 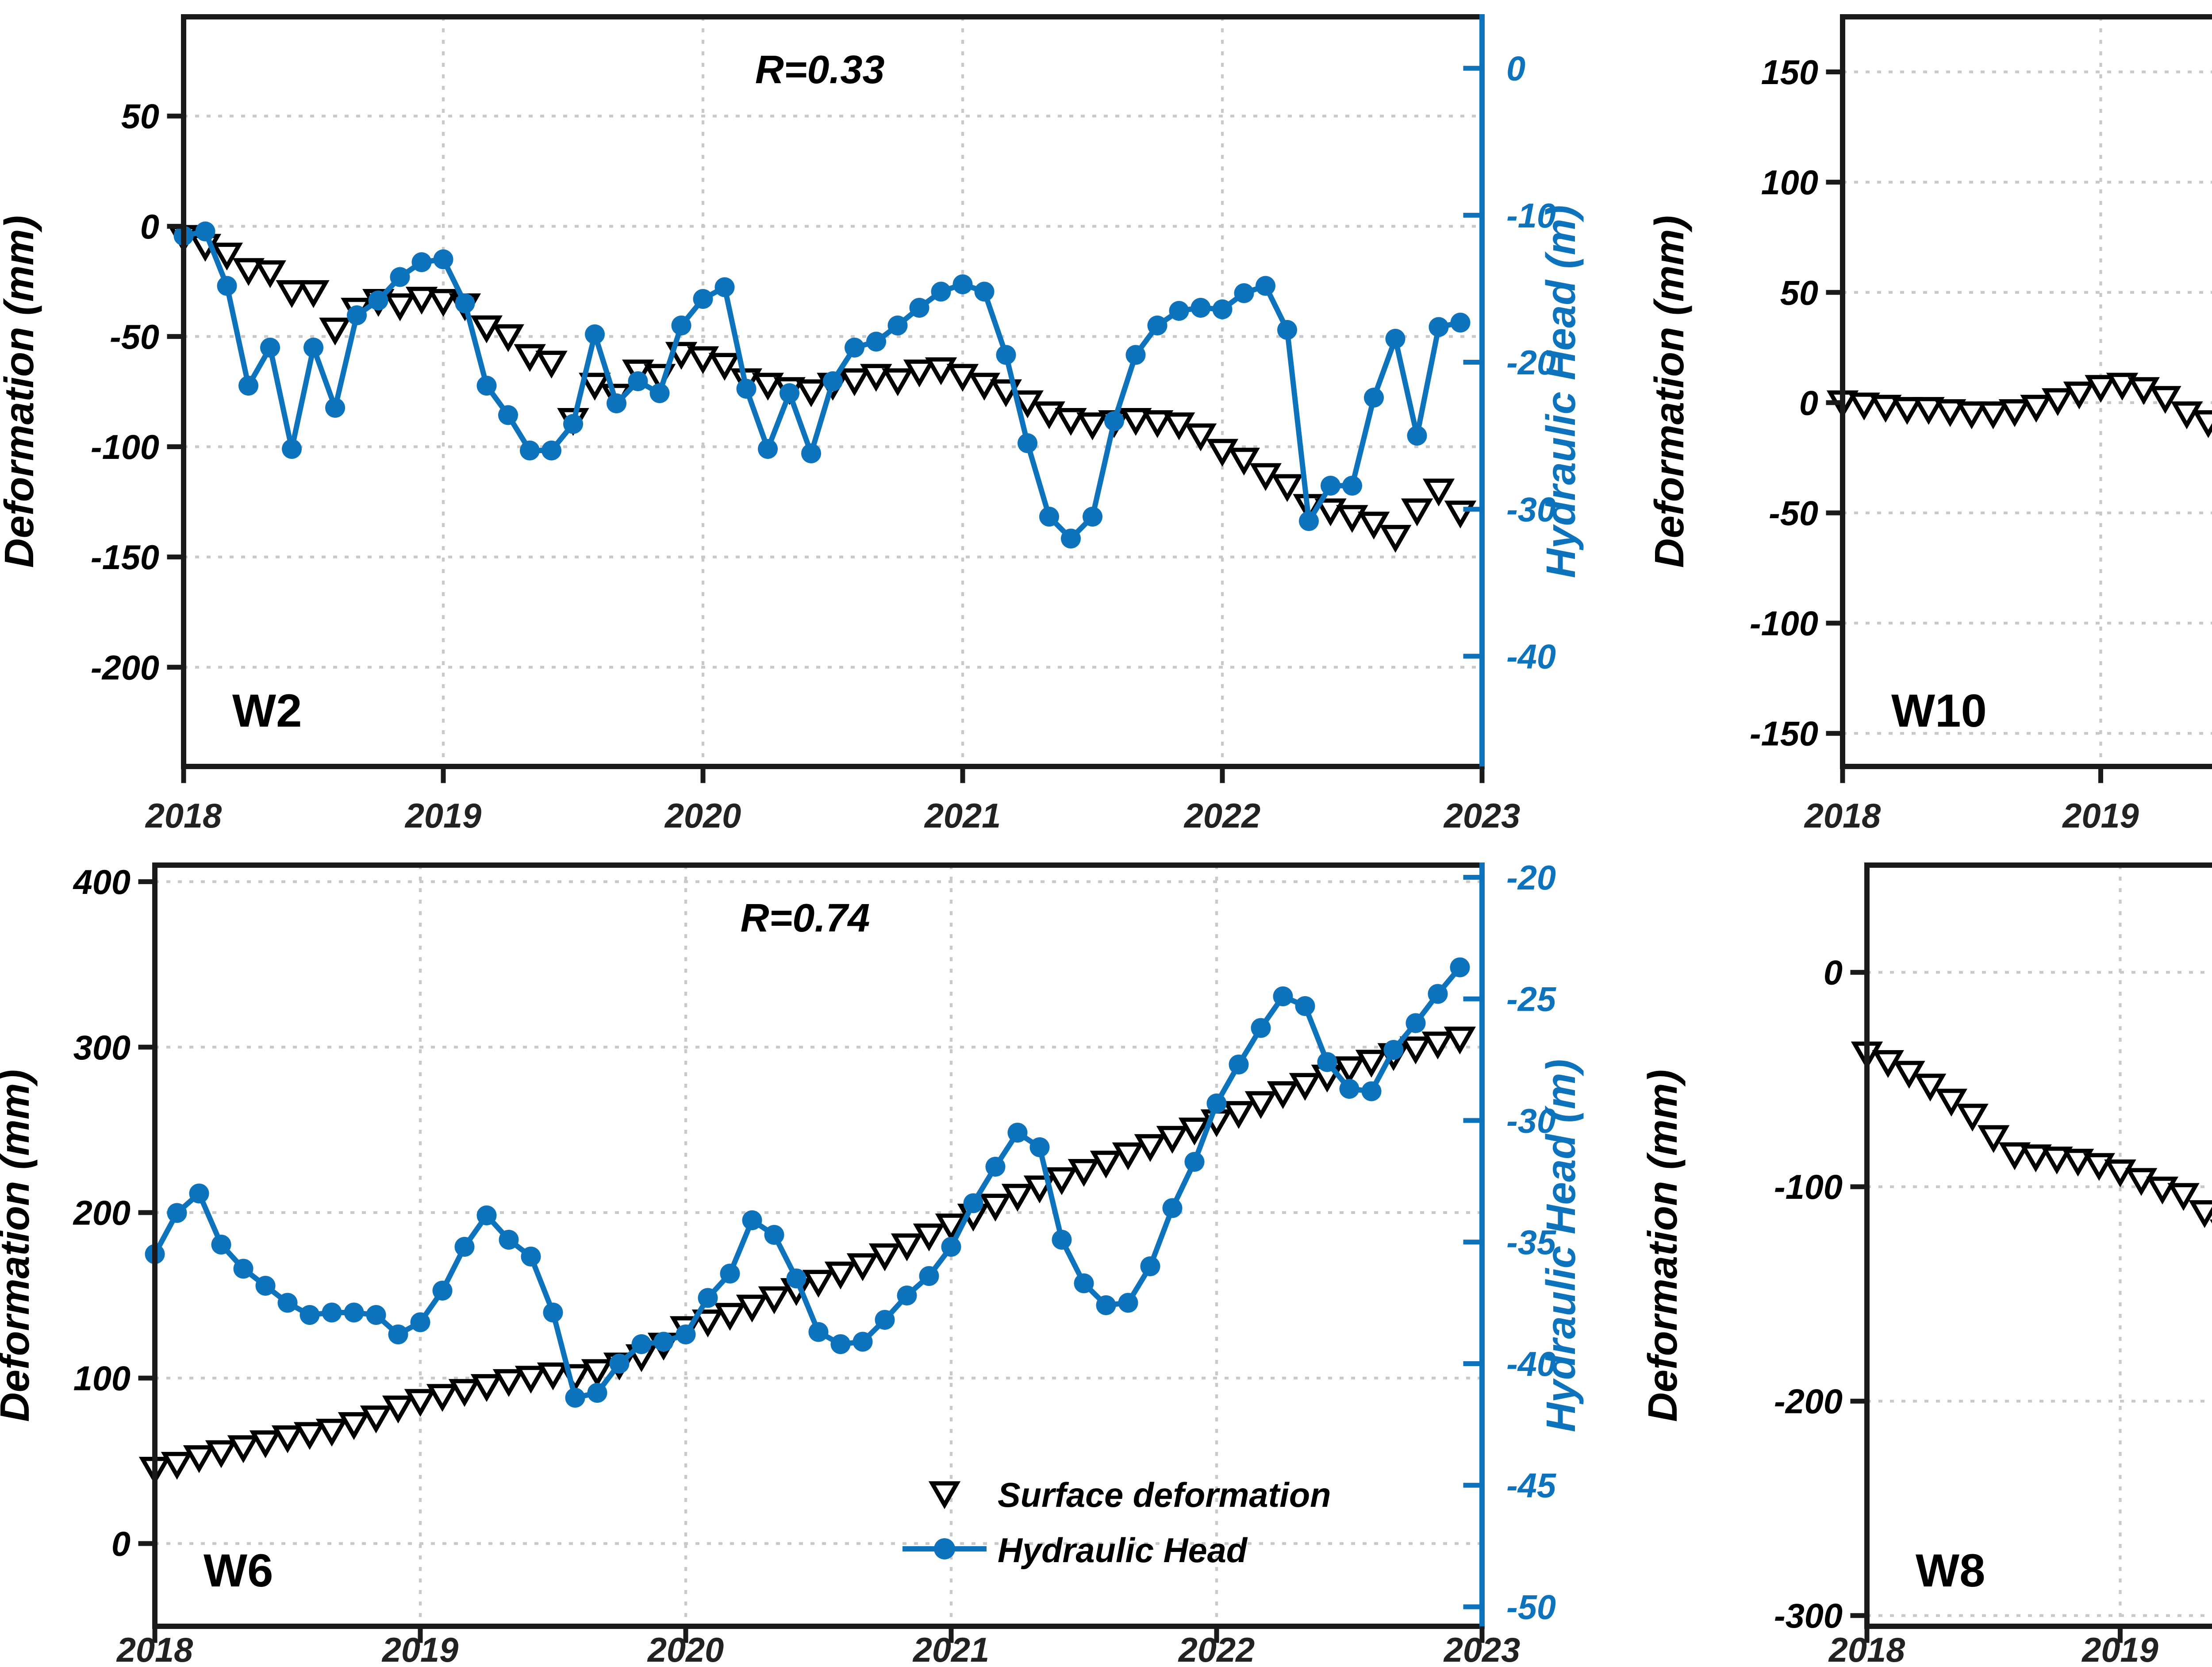 What do you see at coordinates (1123, 1551) in the screenshot?
I see `legend-hydraulic-head-label: Hydraulic Head` at bounding box center [1123, 1551].